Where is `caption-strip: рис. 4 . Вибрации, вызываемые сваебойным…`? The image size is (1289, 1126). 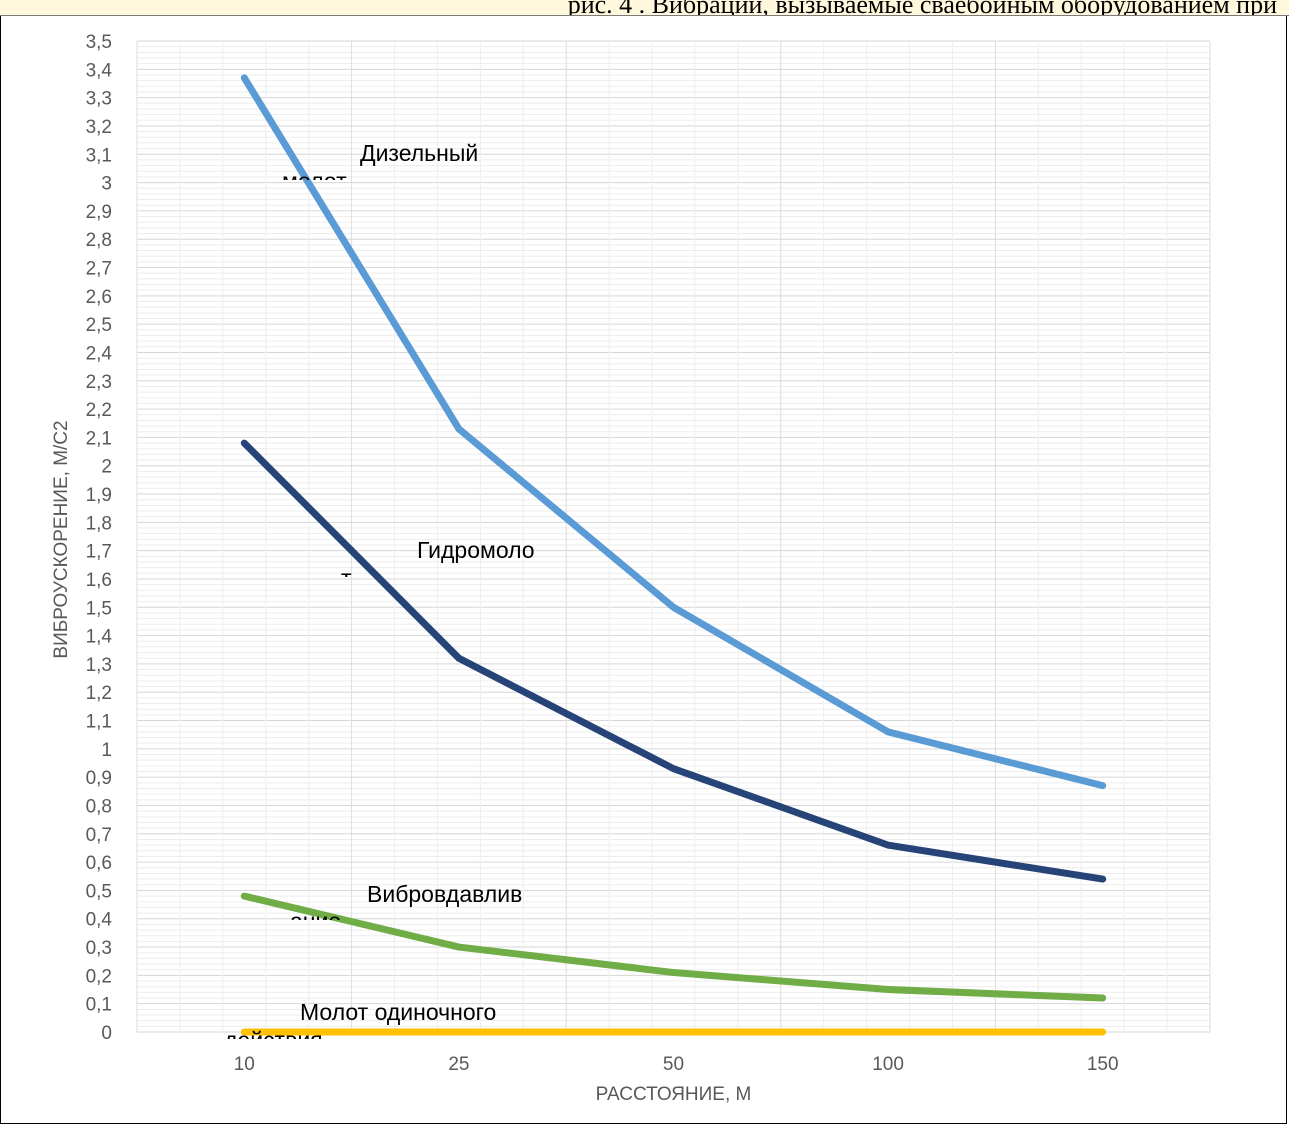
caption-strip: рис. 4 . Вибрации, вызываемые сваебойным… is located at coordinates (644, 8).